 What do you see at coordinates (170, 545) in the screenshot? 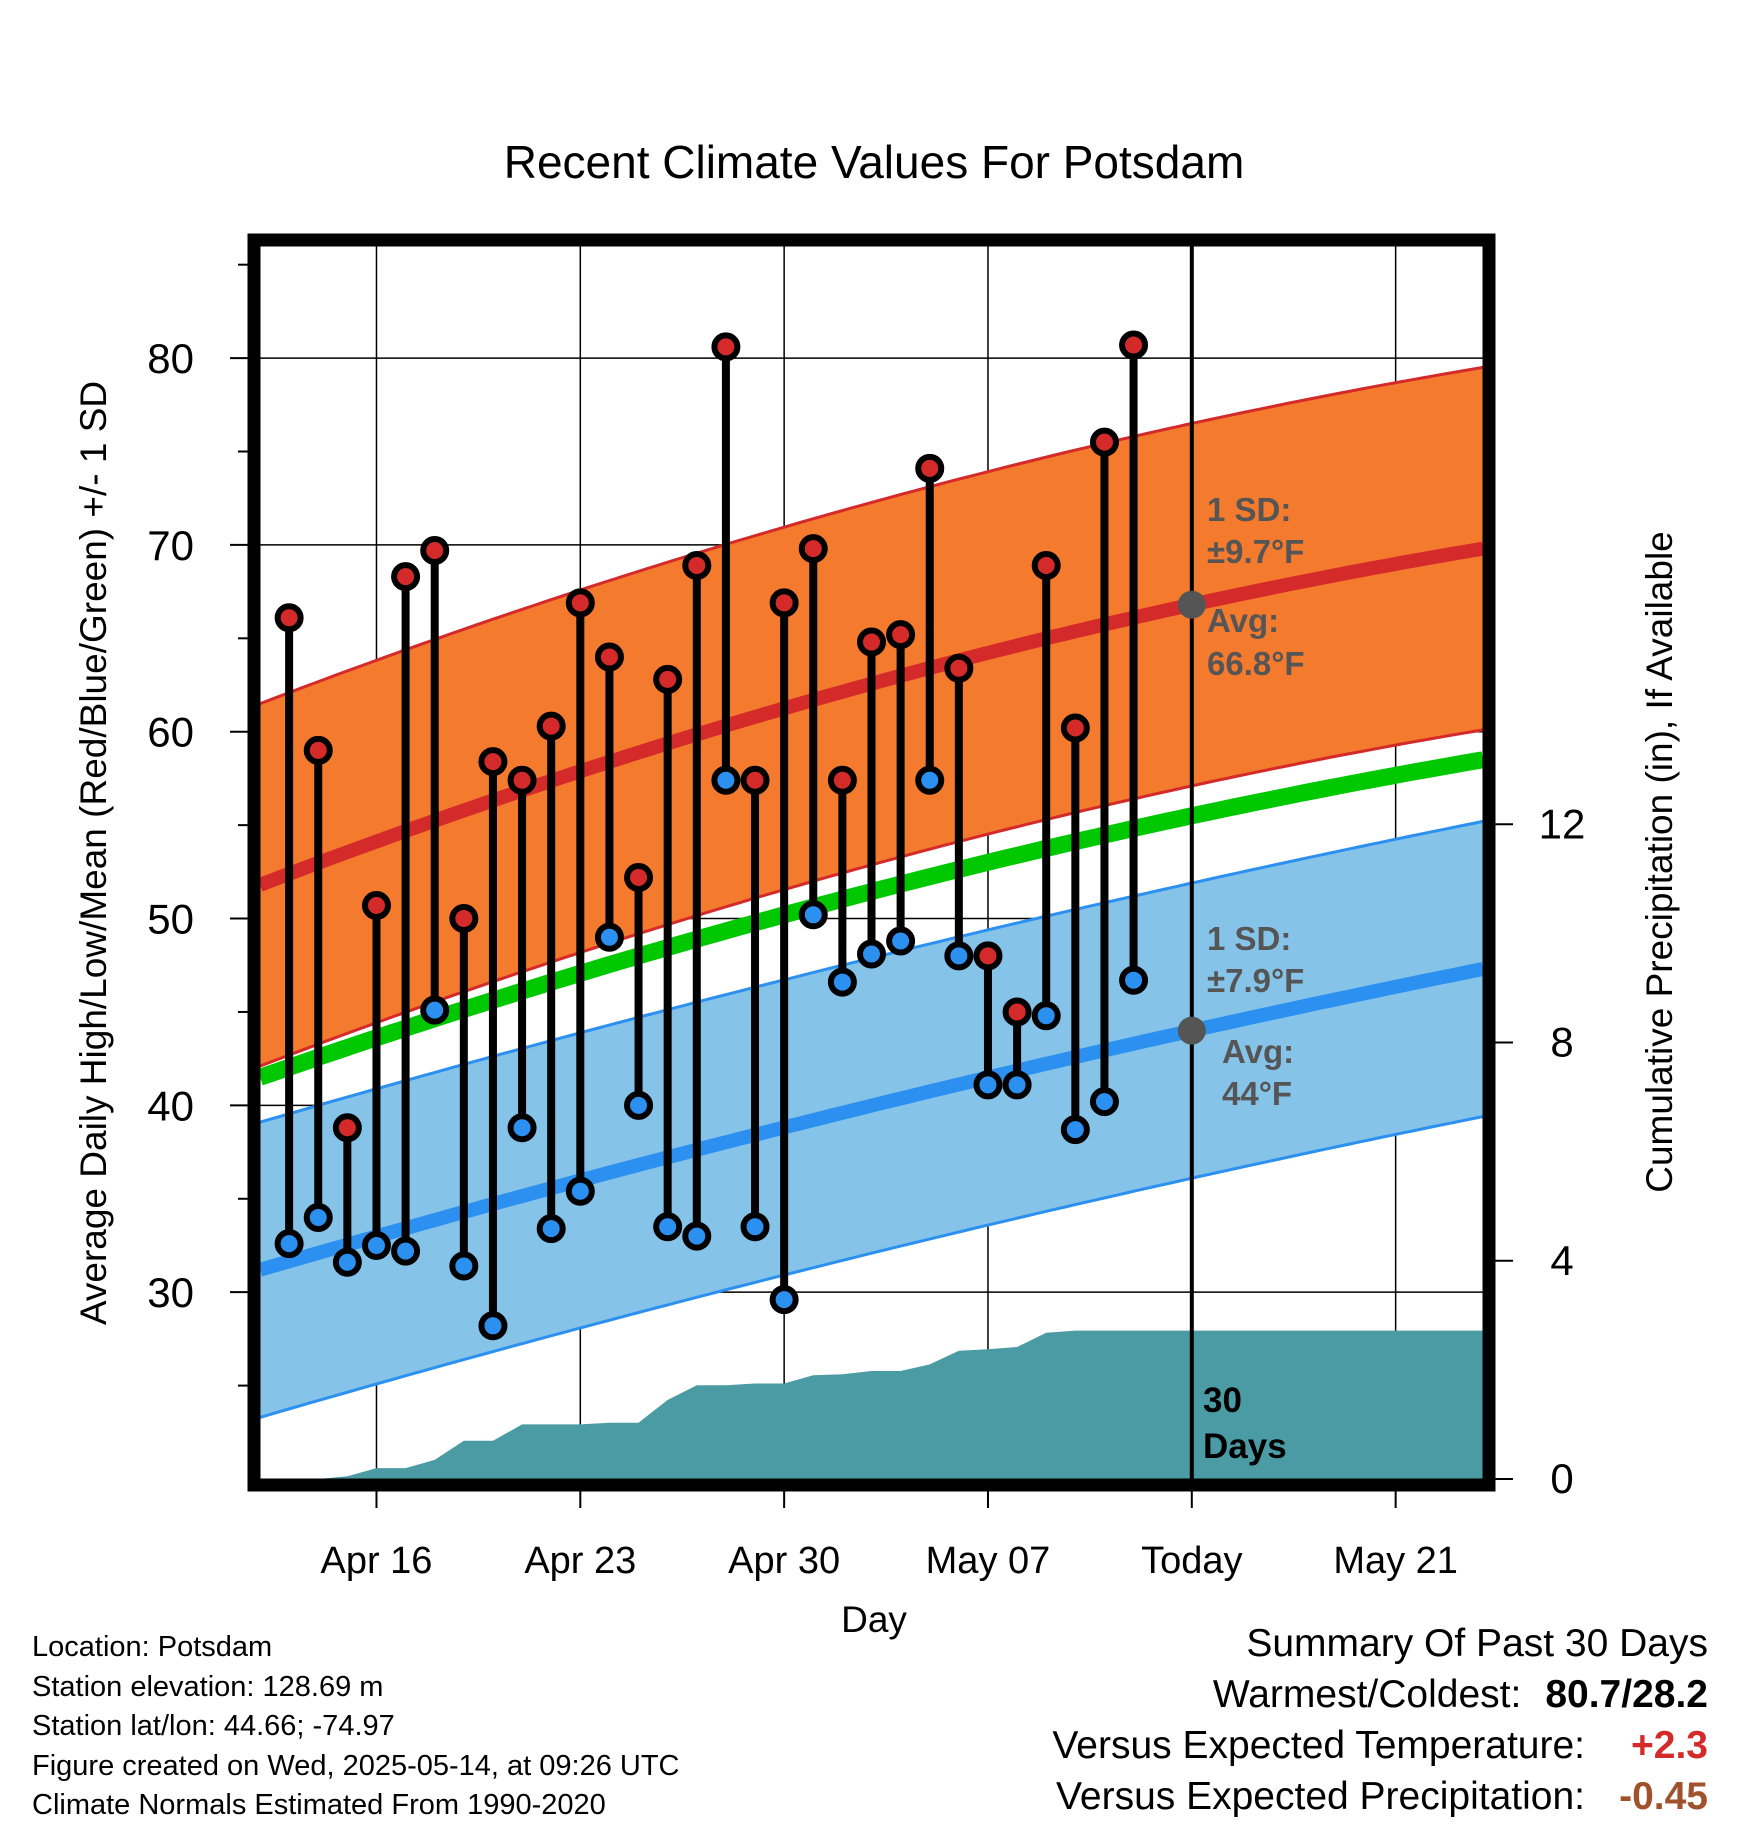
I see `y-left-tick-label: 70` at bounding box center [170, 545].